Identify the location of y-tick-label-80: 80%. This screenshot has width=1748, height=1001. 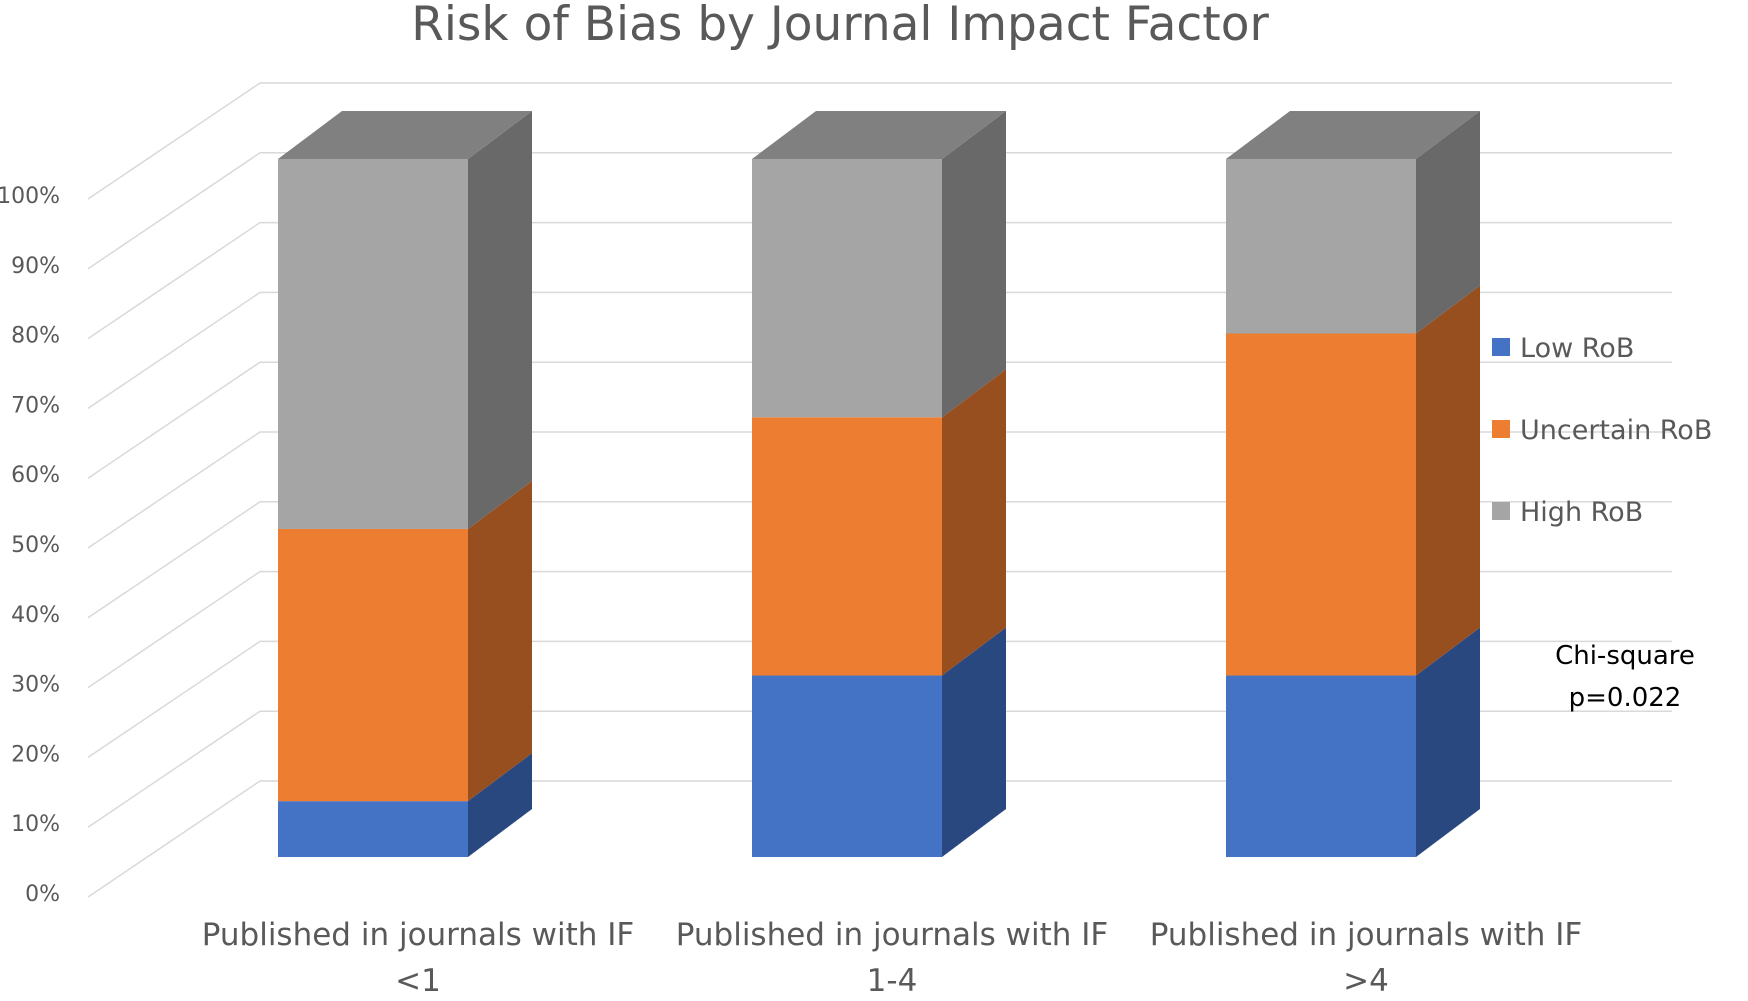
(35, 336).